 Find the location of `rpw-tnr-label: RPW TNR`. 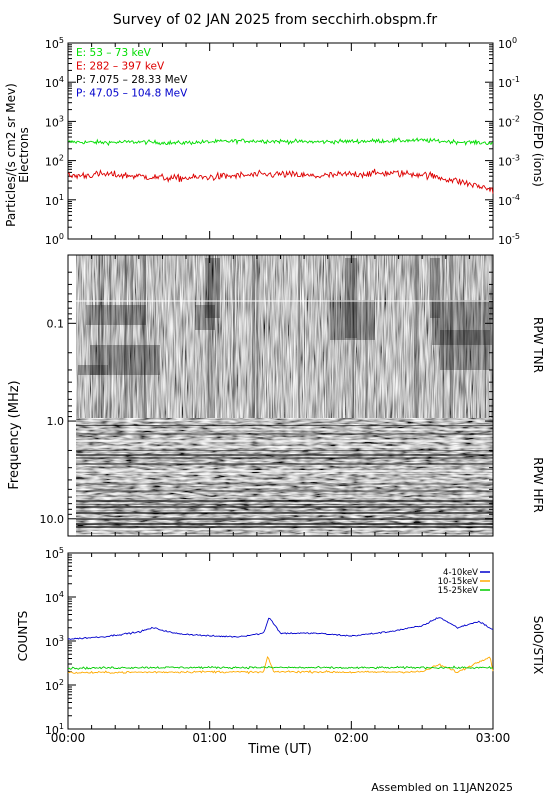

rpw-tnr-label: RPW TNR is located at coordinates (538, 345).